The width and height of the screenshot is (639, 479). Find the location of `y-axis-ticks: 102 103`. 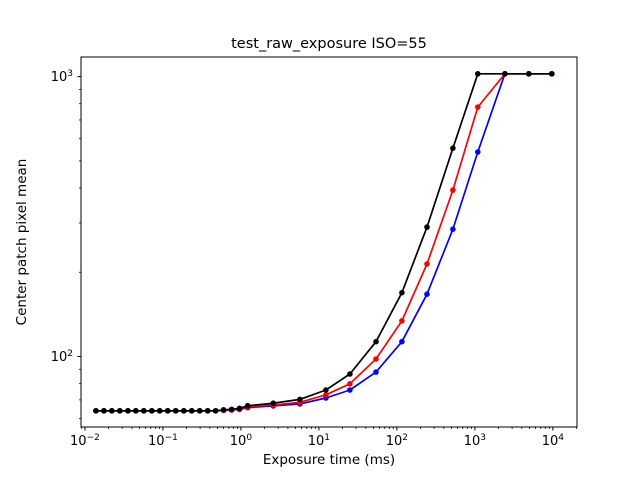

y-axis-ticks: 102 103 is located at coordinates (66, 244).